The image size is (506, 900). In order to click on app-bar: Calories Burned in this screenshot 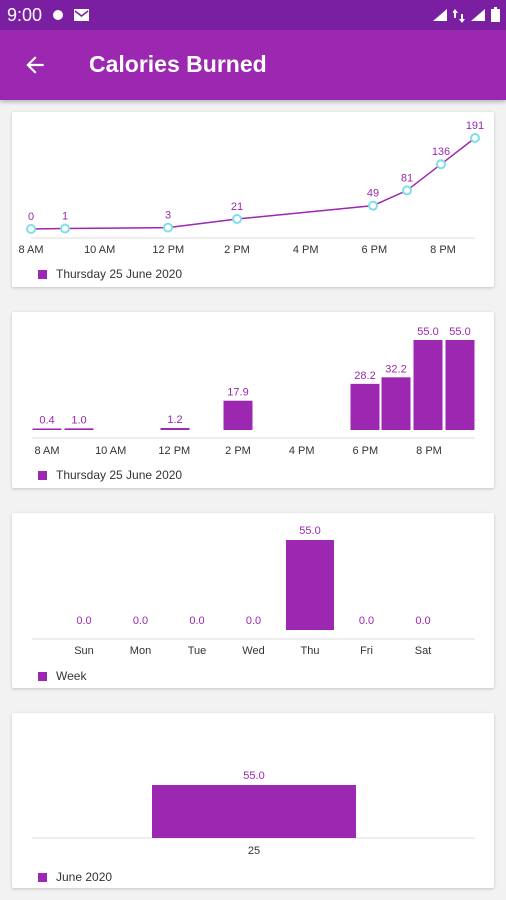, I will do `click(253, 65)`.